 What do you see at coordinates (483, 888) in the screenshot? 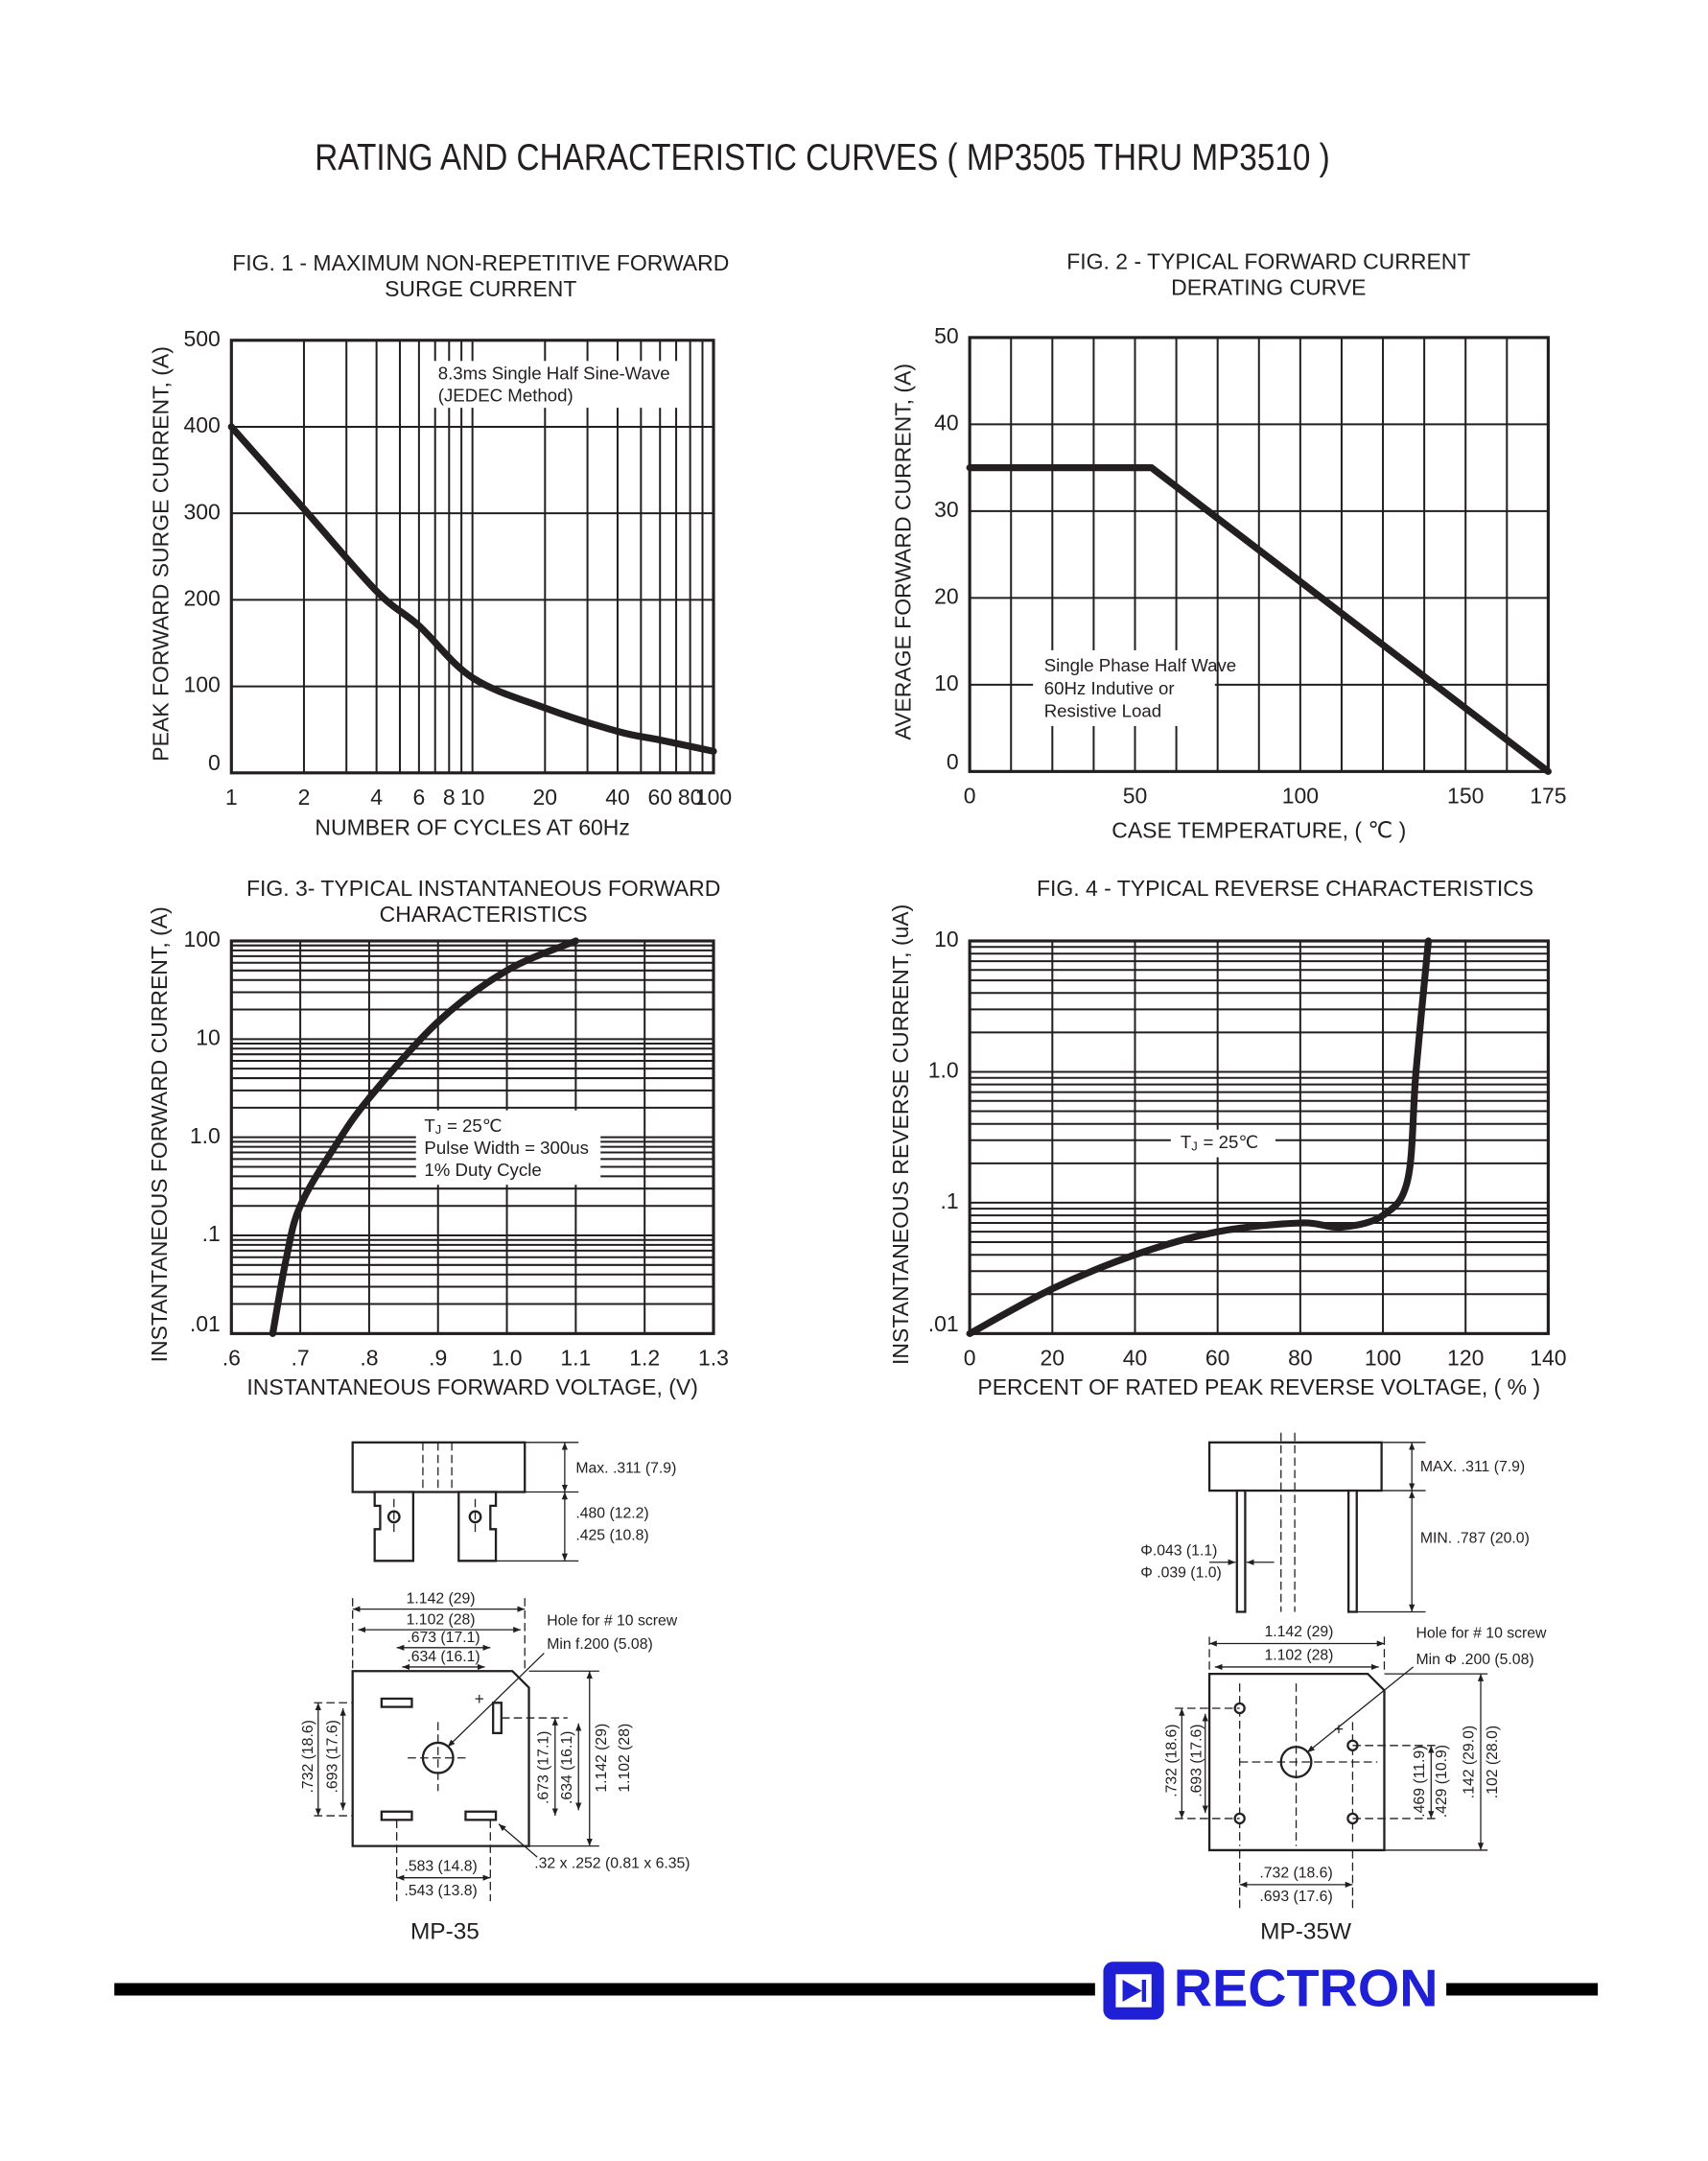
I see `chart-title: FIG. 3- TYPICAL INSTANTANEOUS FORWARD` at bounding box center [483, 888].